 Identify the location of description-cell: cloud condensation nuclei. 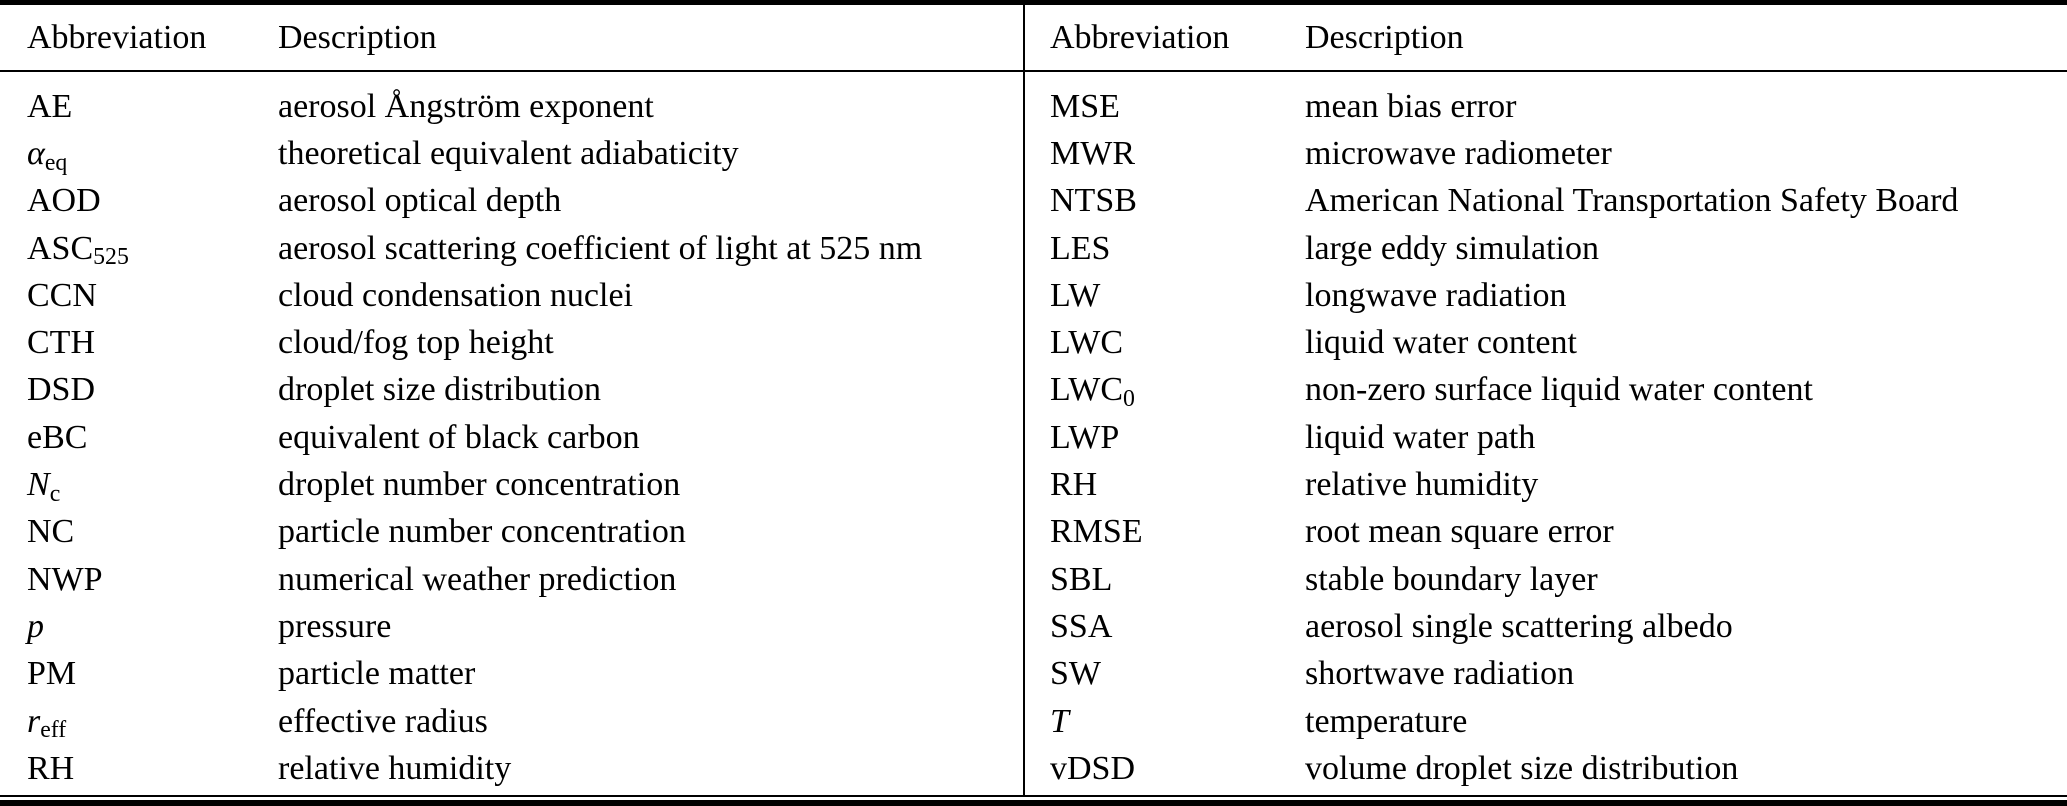
(456, 295).